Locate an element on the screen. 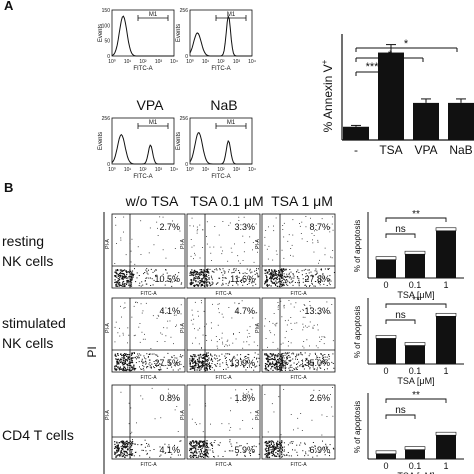 This screenshot has width=474, height=474. row-label-resting-1: resting is located at coordinates (23, 241).